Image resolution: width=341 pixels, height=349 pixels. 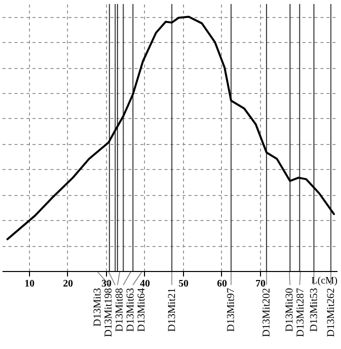 What do you see at coordinates (290, 310) in the screenshot?
I see `ref-line-label: D13Mit30` at bounding box center [290, 310].